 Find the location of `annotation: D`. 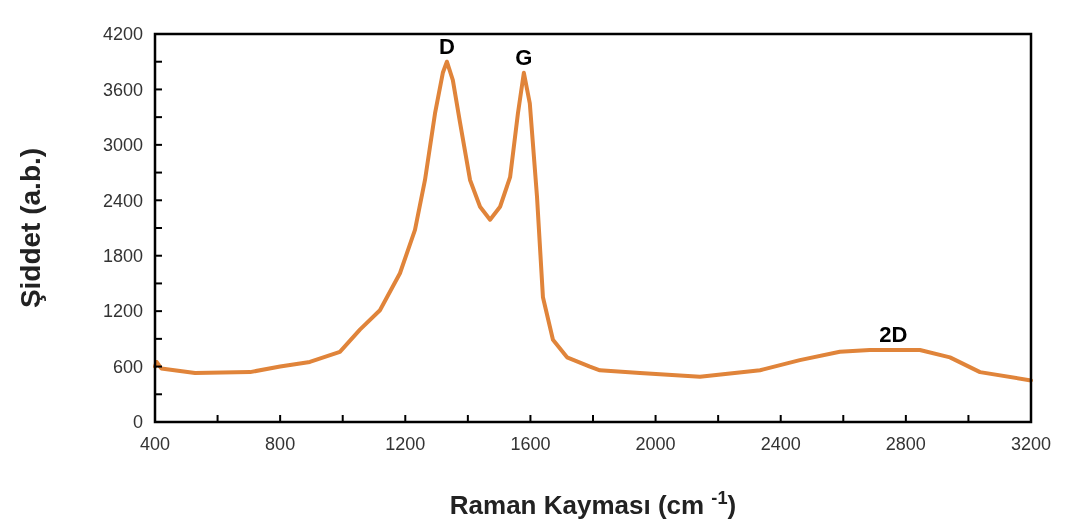

annotation: D is located at coordinates (446, 46).